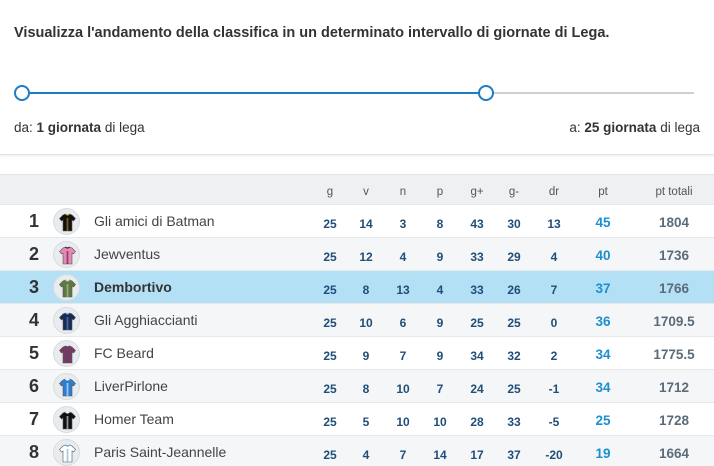 The width and height of the screenshot is (714, 466). Describe the element at coordinates (440, 389) in the screenshot. I see `cell-lost: 7` at that location.